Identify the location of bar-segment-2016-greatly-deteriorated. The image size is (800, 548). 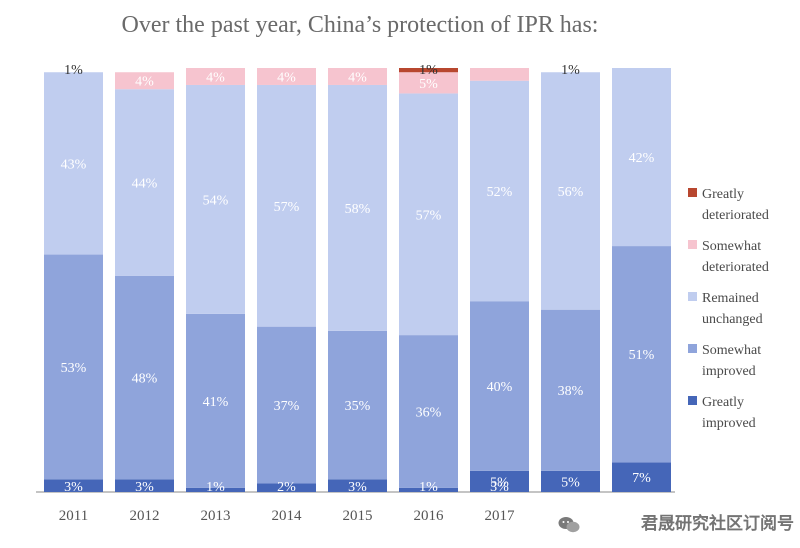
(428, 70).